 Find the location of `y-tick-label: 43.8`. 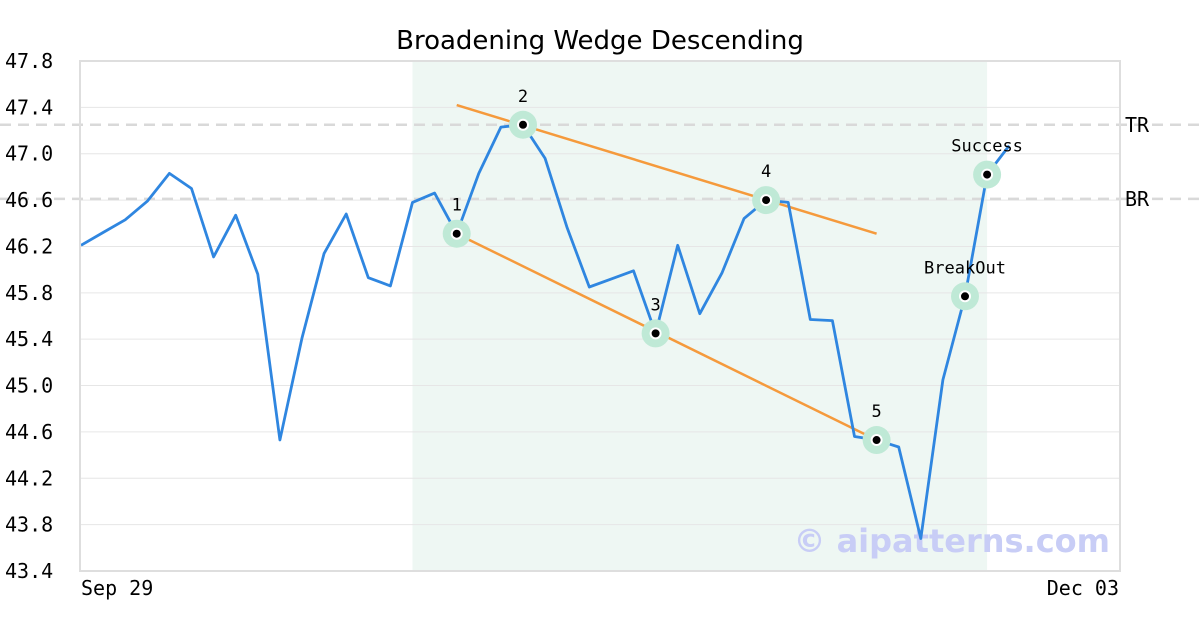

y-tick-label: 43.8 is located at coordinates (29, 525).